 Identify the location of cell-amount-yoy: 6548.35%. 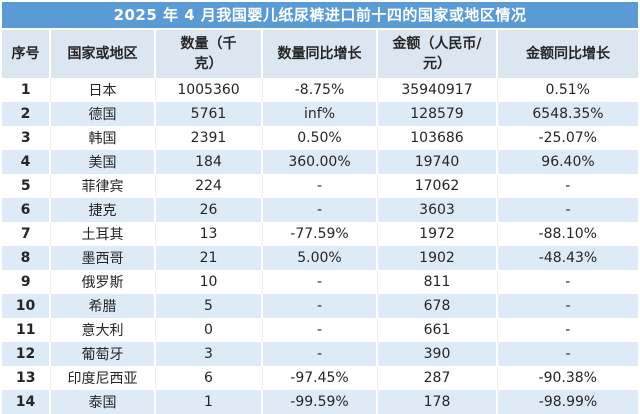
(567, 114).